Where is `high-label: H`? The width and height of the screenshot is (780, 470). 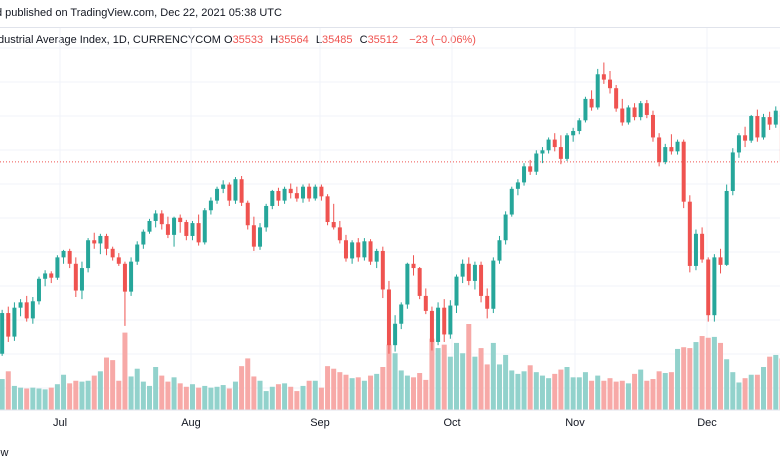 high-label: H is located at coordinates (274, 40).